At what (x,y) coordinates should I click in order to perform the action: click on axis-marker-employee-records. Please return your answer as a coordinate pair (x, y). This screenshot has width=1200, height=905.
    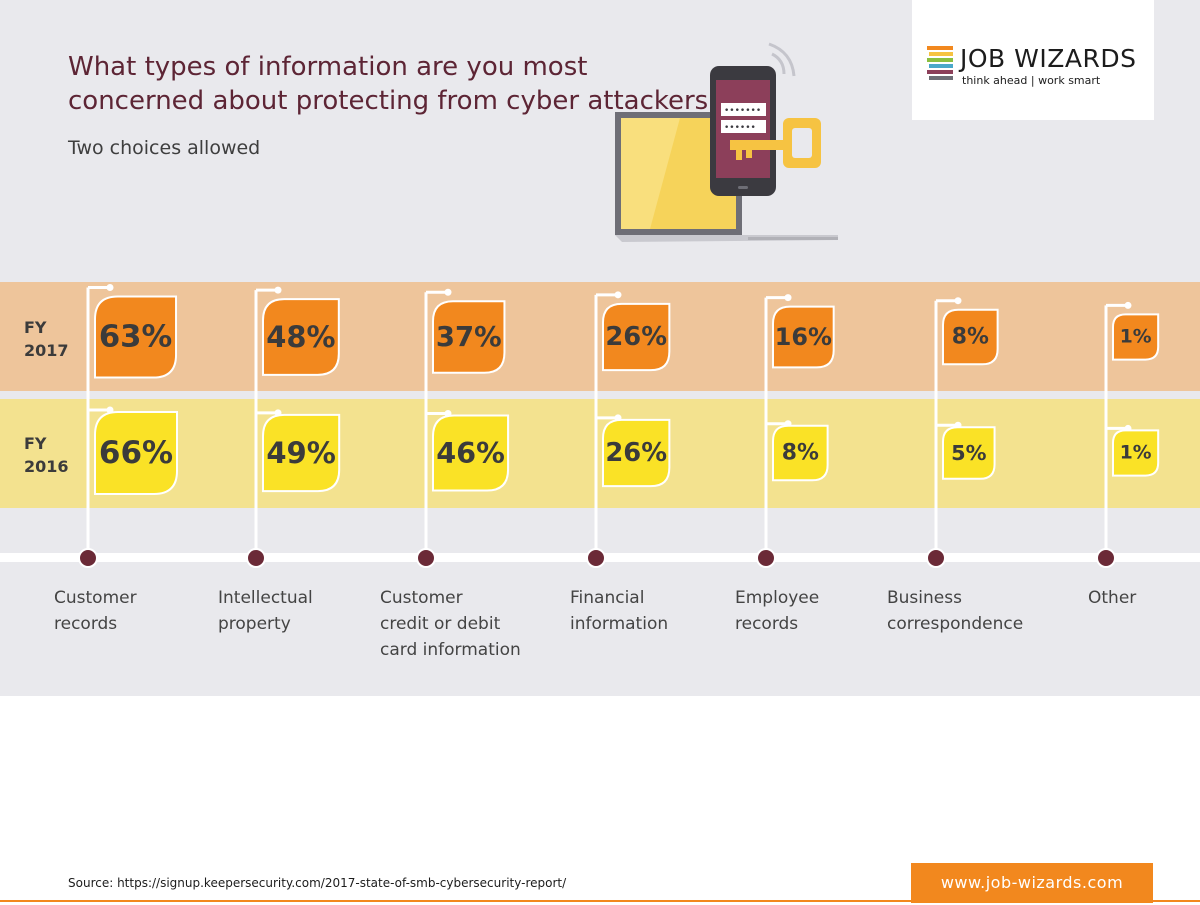
    Looking at the image, I should click on (766, 558).